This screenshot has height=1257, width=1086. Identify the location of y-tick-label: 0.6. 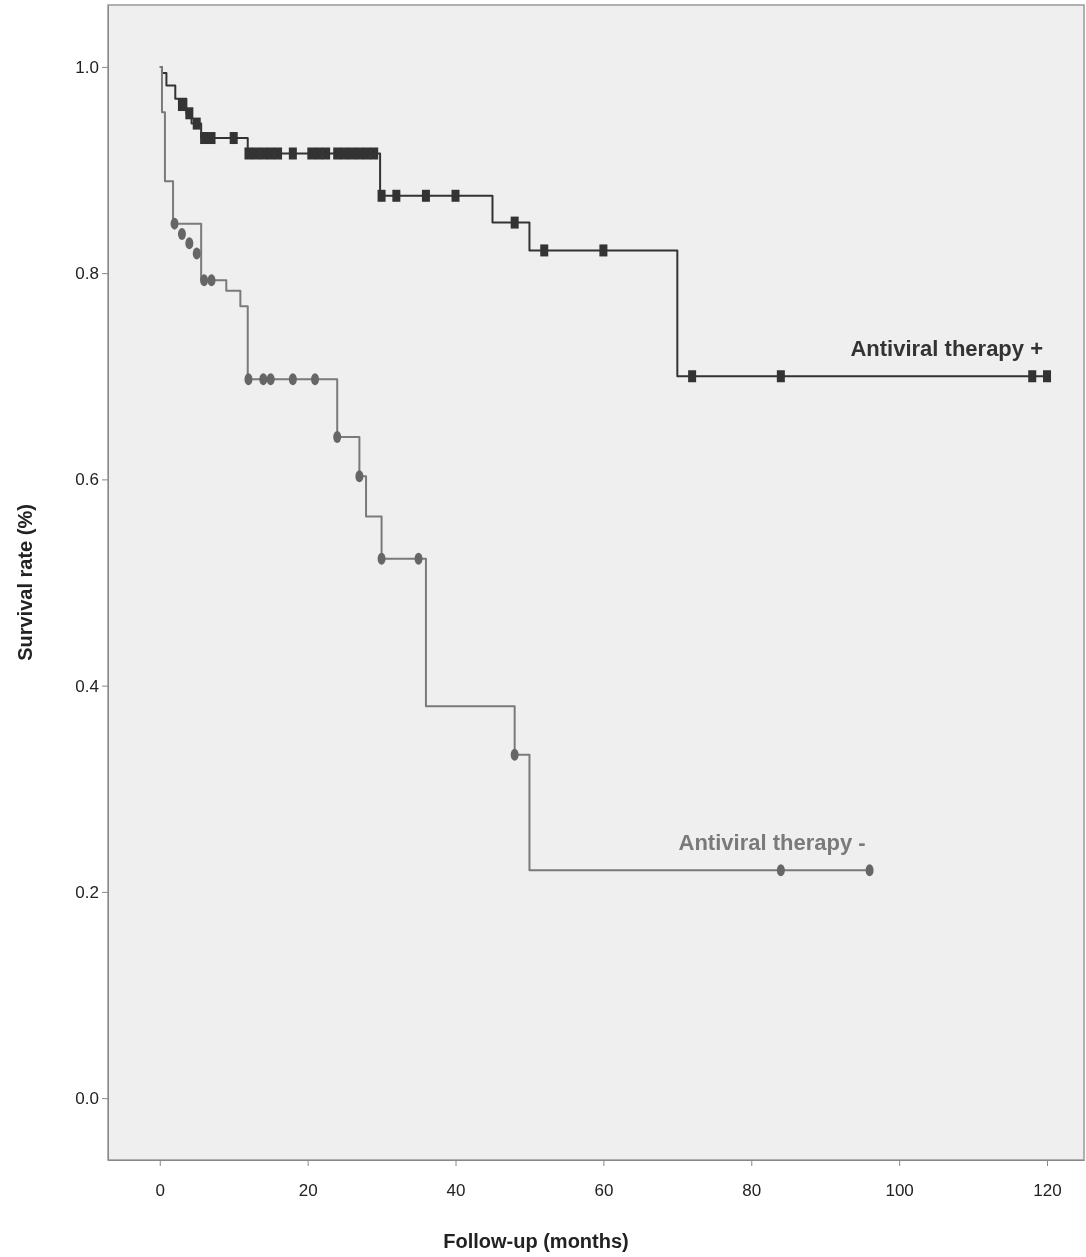
(87, 480).